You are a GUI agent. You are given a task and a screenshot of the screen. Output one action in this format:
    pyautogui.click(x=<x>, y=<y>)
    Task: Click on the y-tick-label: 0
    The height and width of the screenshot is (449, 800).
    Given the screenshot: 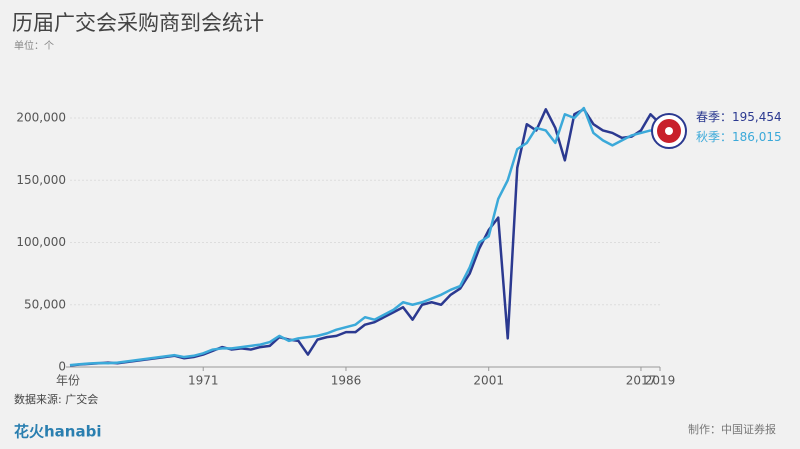 What is the action you would take?
    pyautogui.click(x=62, y=367)
    